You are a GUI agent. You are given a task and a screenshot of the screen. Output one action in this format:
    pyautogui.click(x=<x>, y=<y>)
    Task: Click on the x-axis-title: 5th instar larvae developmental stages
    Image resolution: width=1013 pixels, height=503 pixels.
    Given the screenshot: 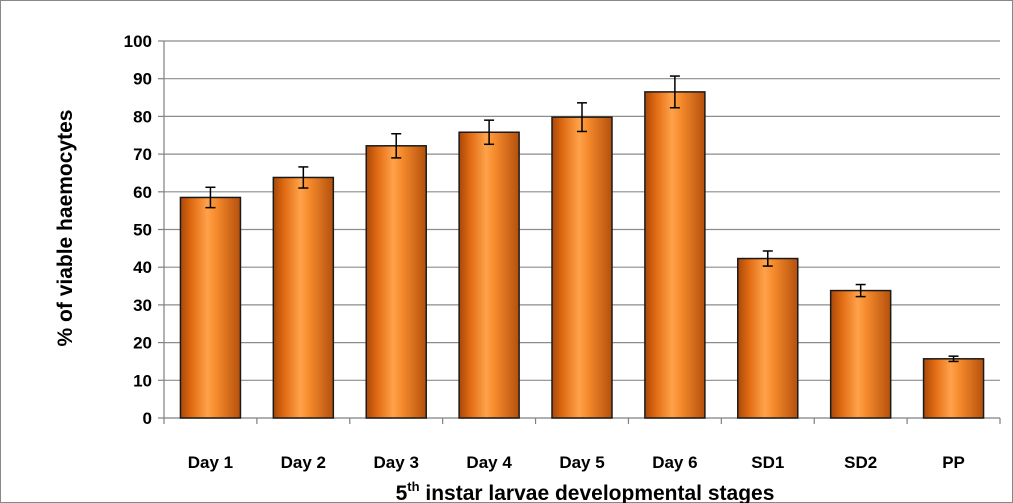 What is the action you would take?
    pyautogui.click(x=585, y=491)
    